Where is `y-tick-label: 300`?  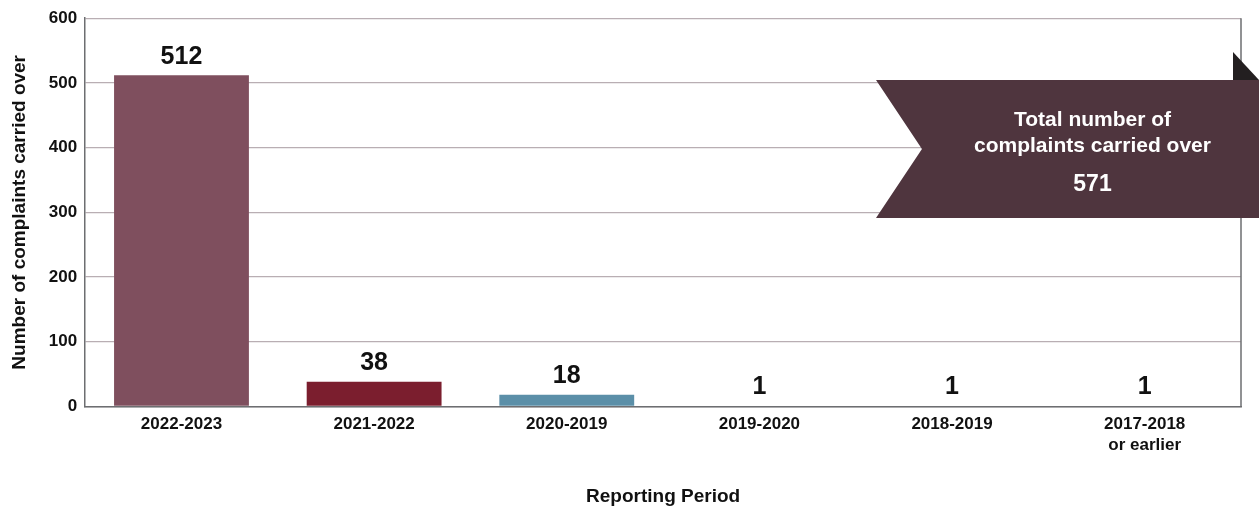 y-tick-label: 300 is located at coordinates (63, 211).